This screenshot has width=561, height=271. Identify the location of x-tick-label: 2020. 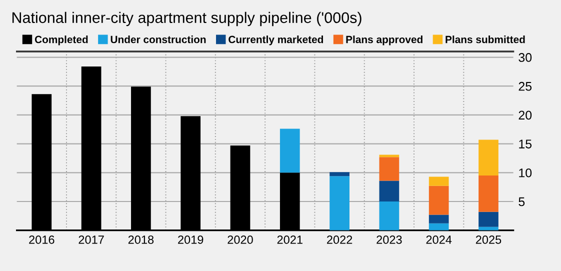
(240, 240).